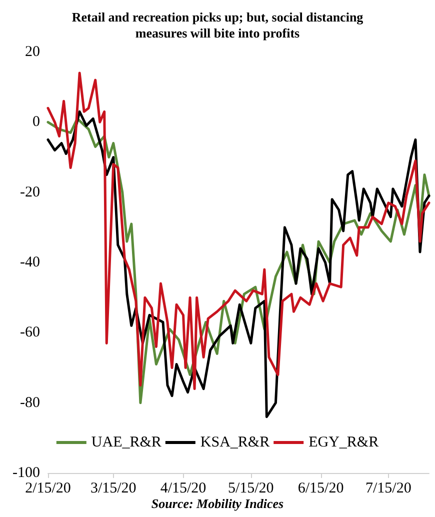 The width and height of the screenshot is (435, 517). Describe the element at coordinates (48, 488) in the screenshot. I see `x-tick-label: 2/15/20` at that location.